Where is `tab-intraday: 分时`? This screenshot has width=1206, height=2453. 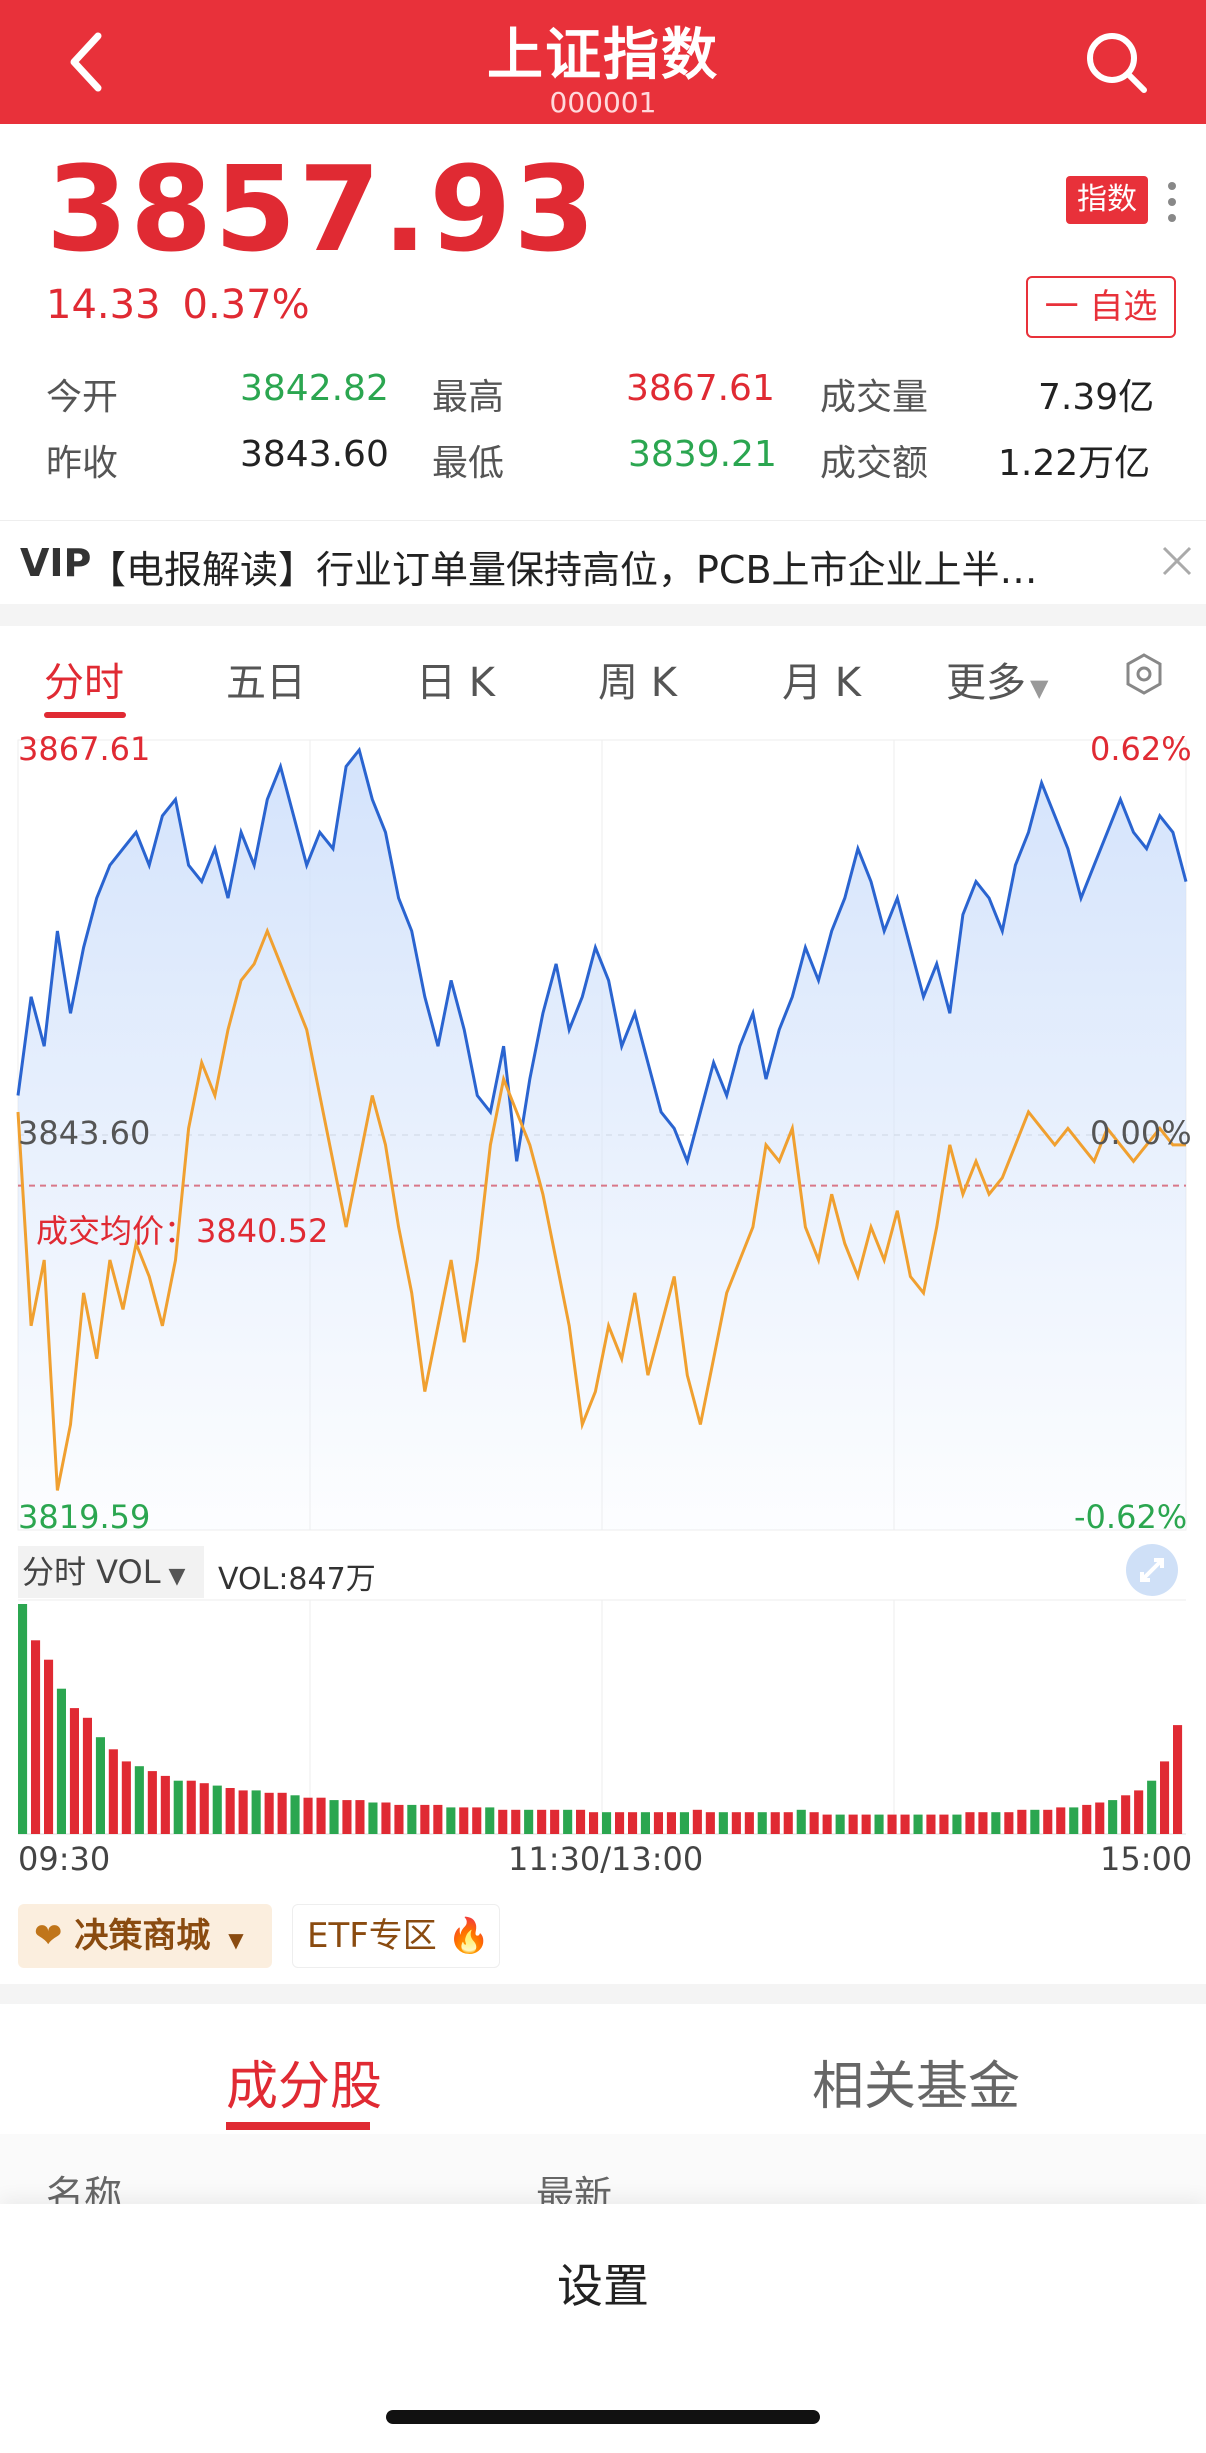 tab-intraday: 分时 is located at coordinates (84, 683).